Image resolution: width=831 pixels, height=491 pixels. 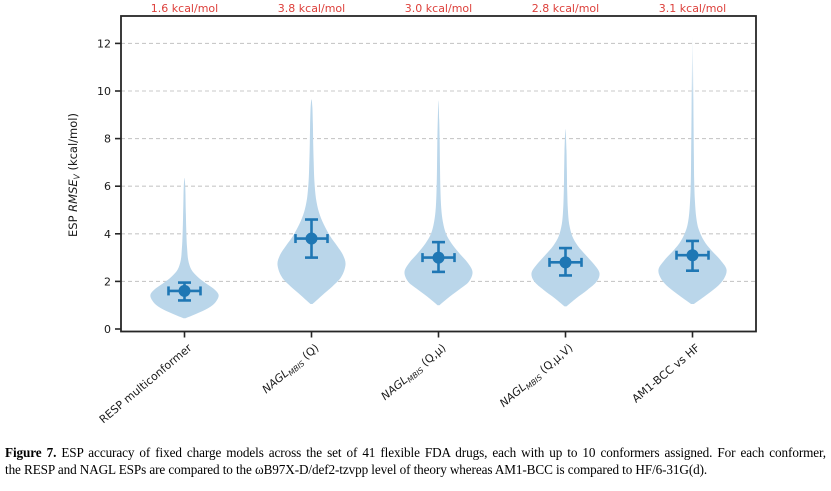 What do you see at coordinates (692, 8) in the screenshot?
I see `top-annotation-5: 3.1 kcal/mol` at bounding box center [692, 8].